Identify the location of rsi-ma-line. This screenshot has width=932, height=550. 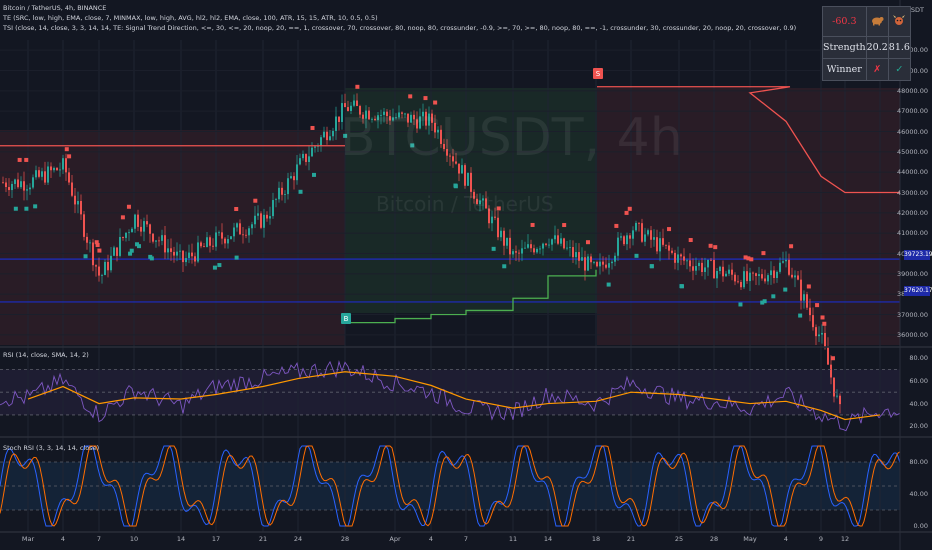
(454, 396).